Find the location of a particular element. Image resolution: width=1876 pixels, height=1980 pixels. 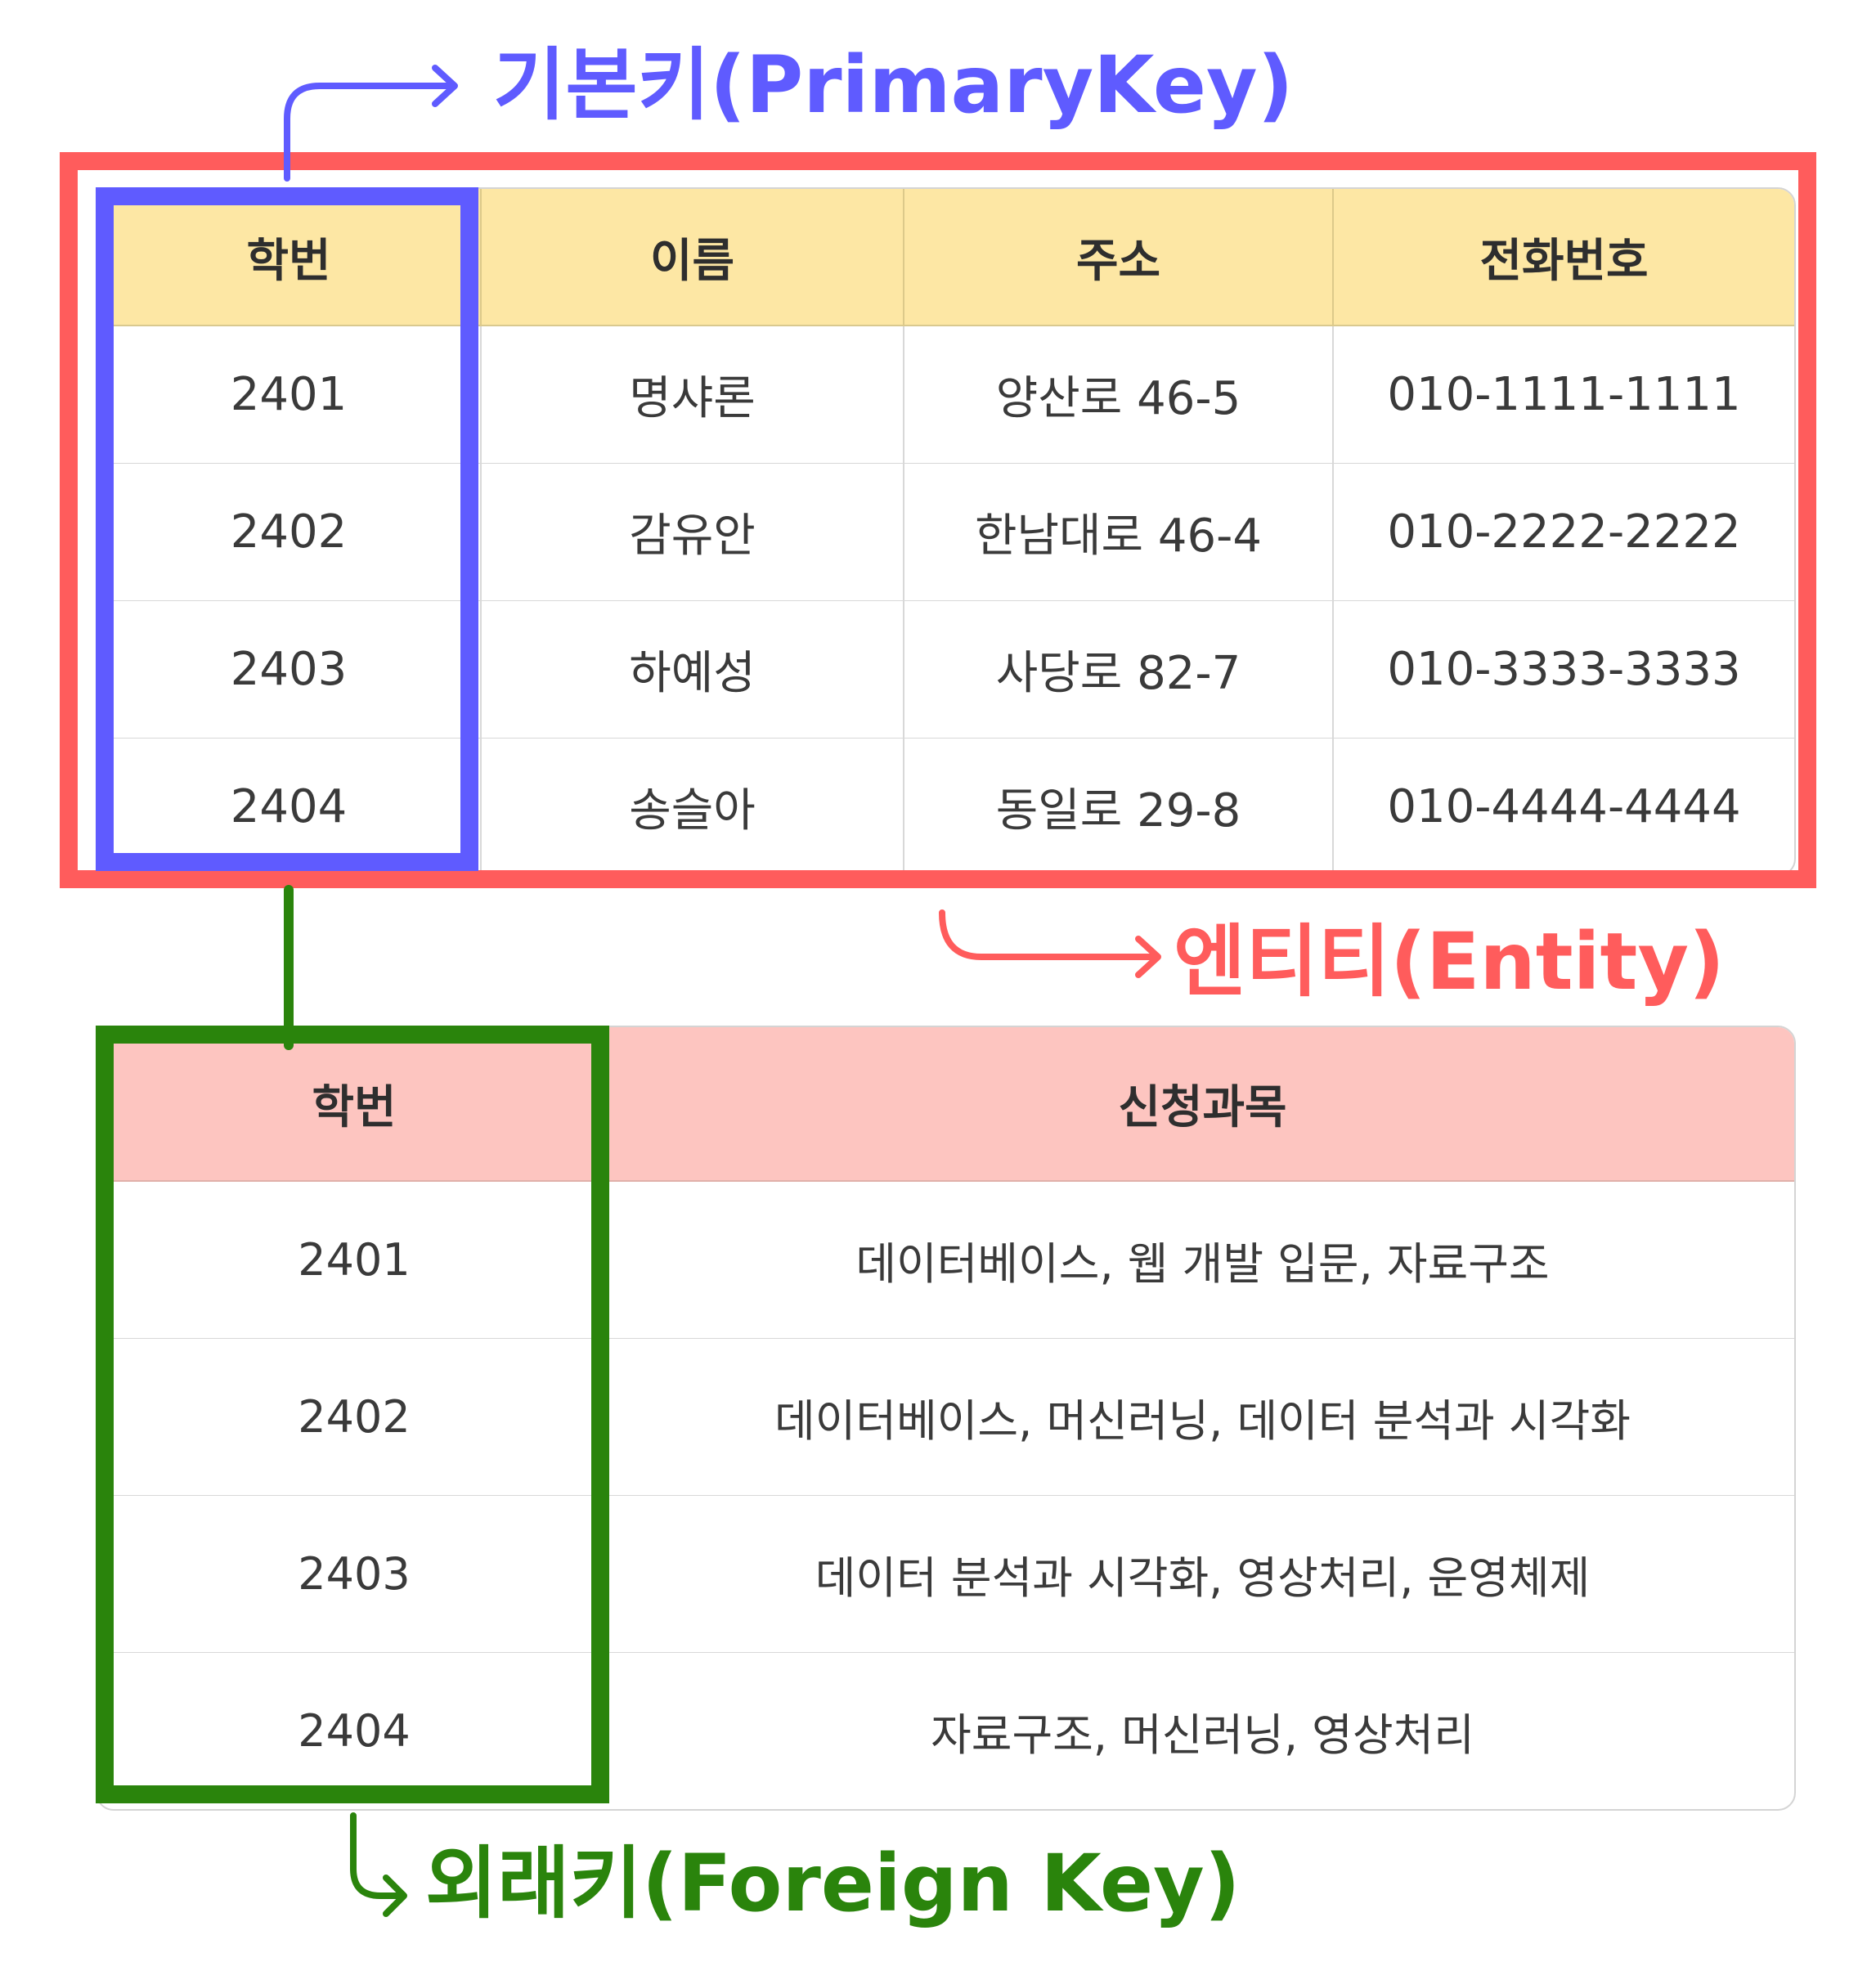

header-name: 이름 is located at coordinates (691, 257).